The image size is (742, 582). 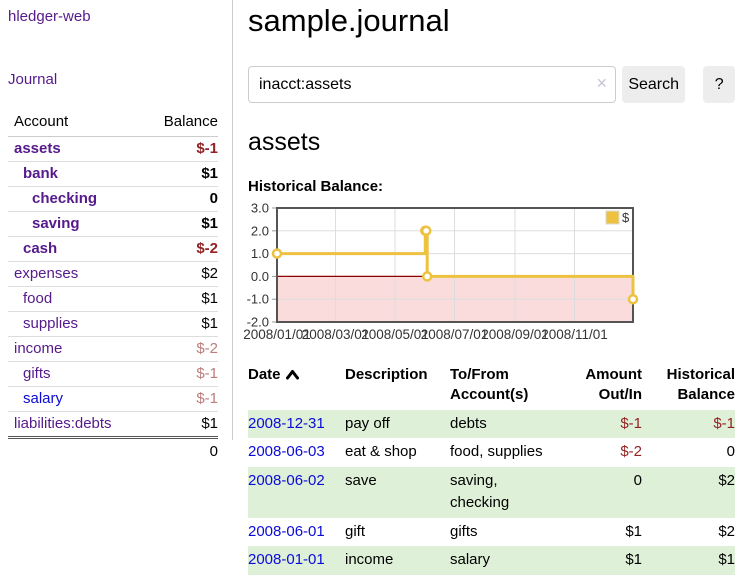 I want to click on accounts-cell: salary, so click(x=470, y=560).